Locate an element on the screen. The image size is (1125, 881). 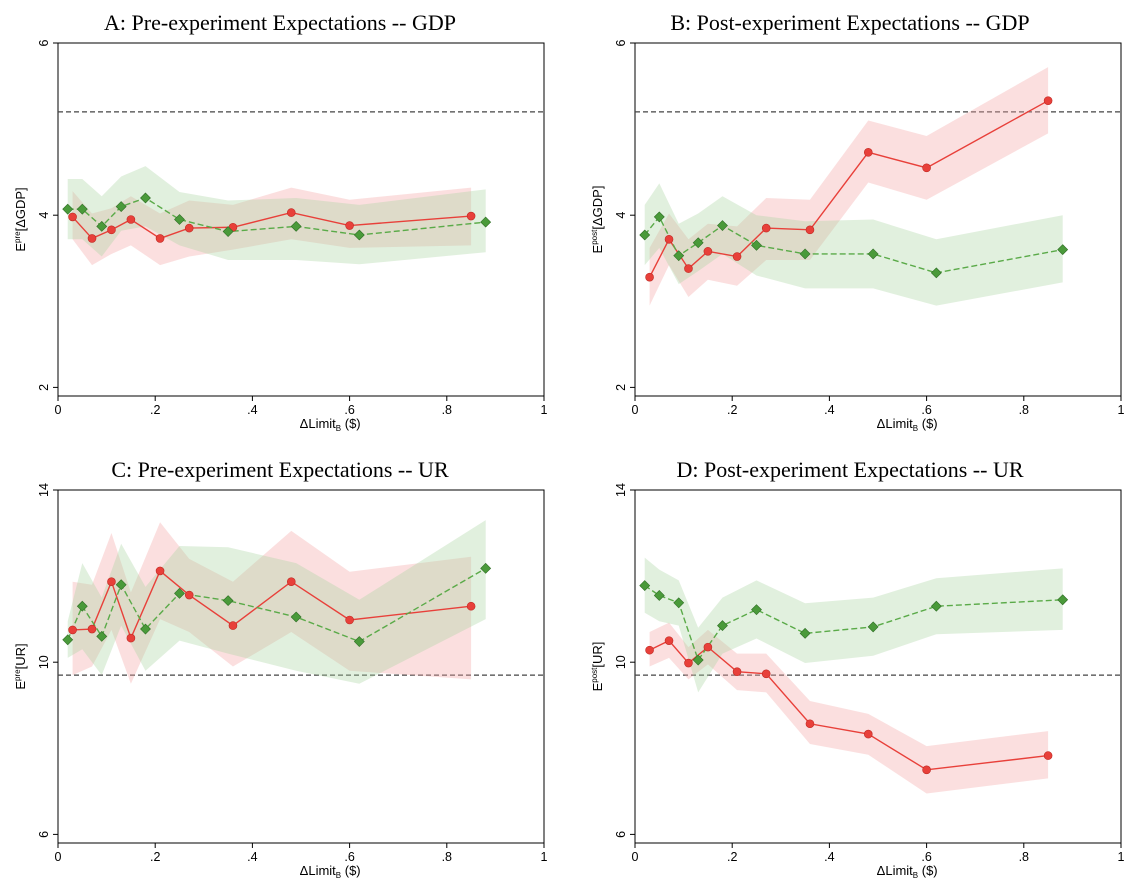
panel-c-xtick-label: .4 is located at coordinates (252, 857).